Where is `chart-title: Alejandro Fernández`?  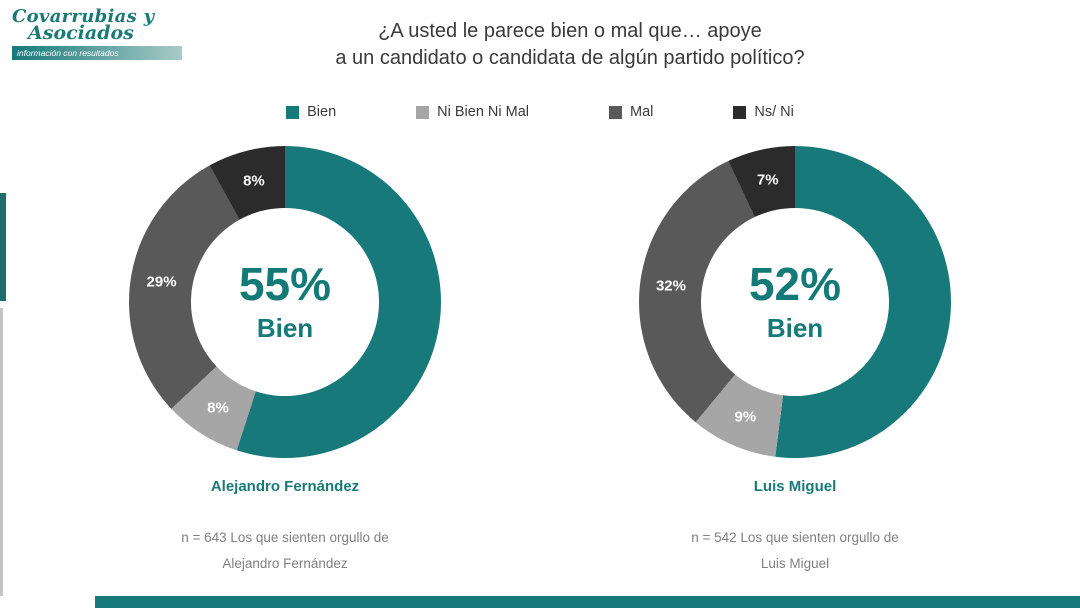 chart-title: Alejandro Fernández is located at coordinates (285, 486).